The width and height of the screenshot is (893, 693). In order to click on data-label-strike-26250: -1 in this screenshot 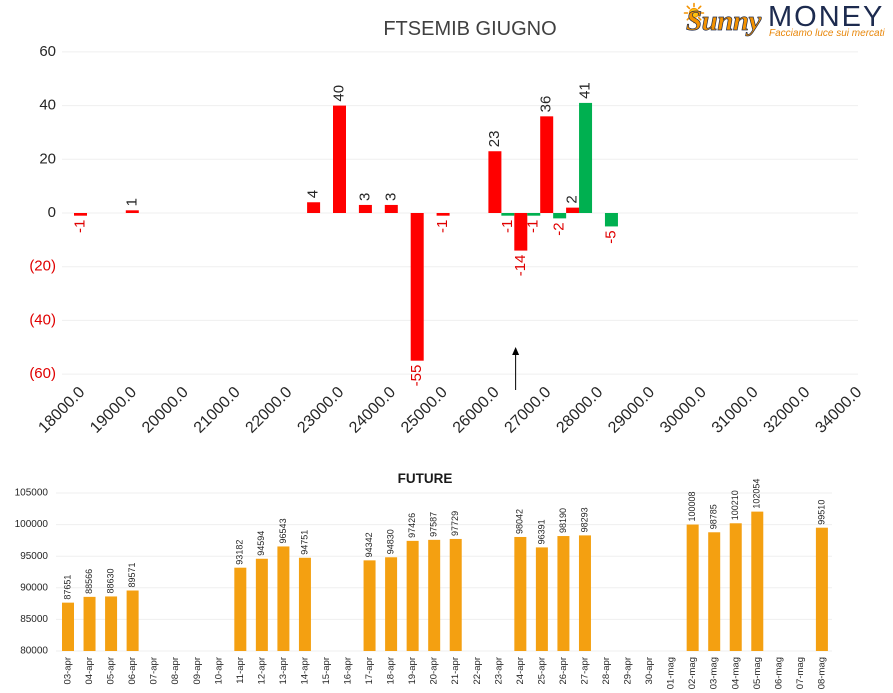, I will do `click(507, 226)`.